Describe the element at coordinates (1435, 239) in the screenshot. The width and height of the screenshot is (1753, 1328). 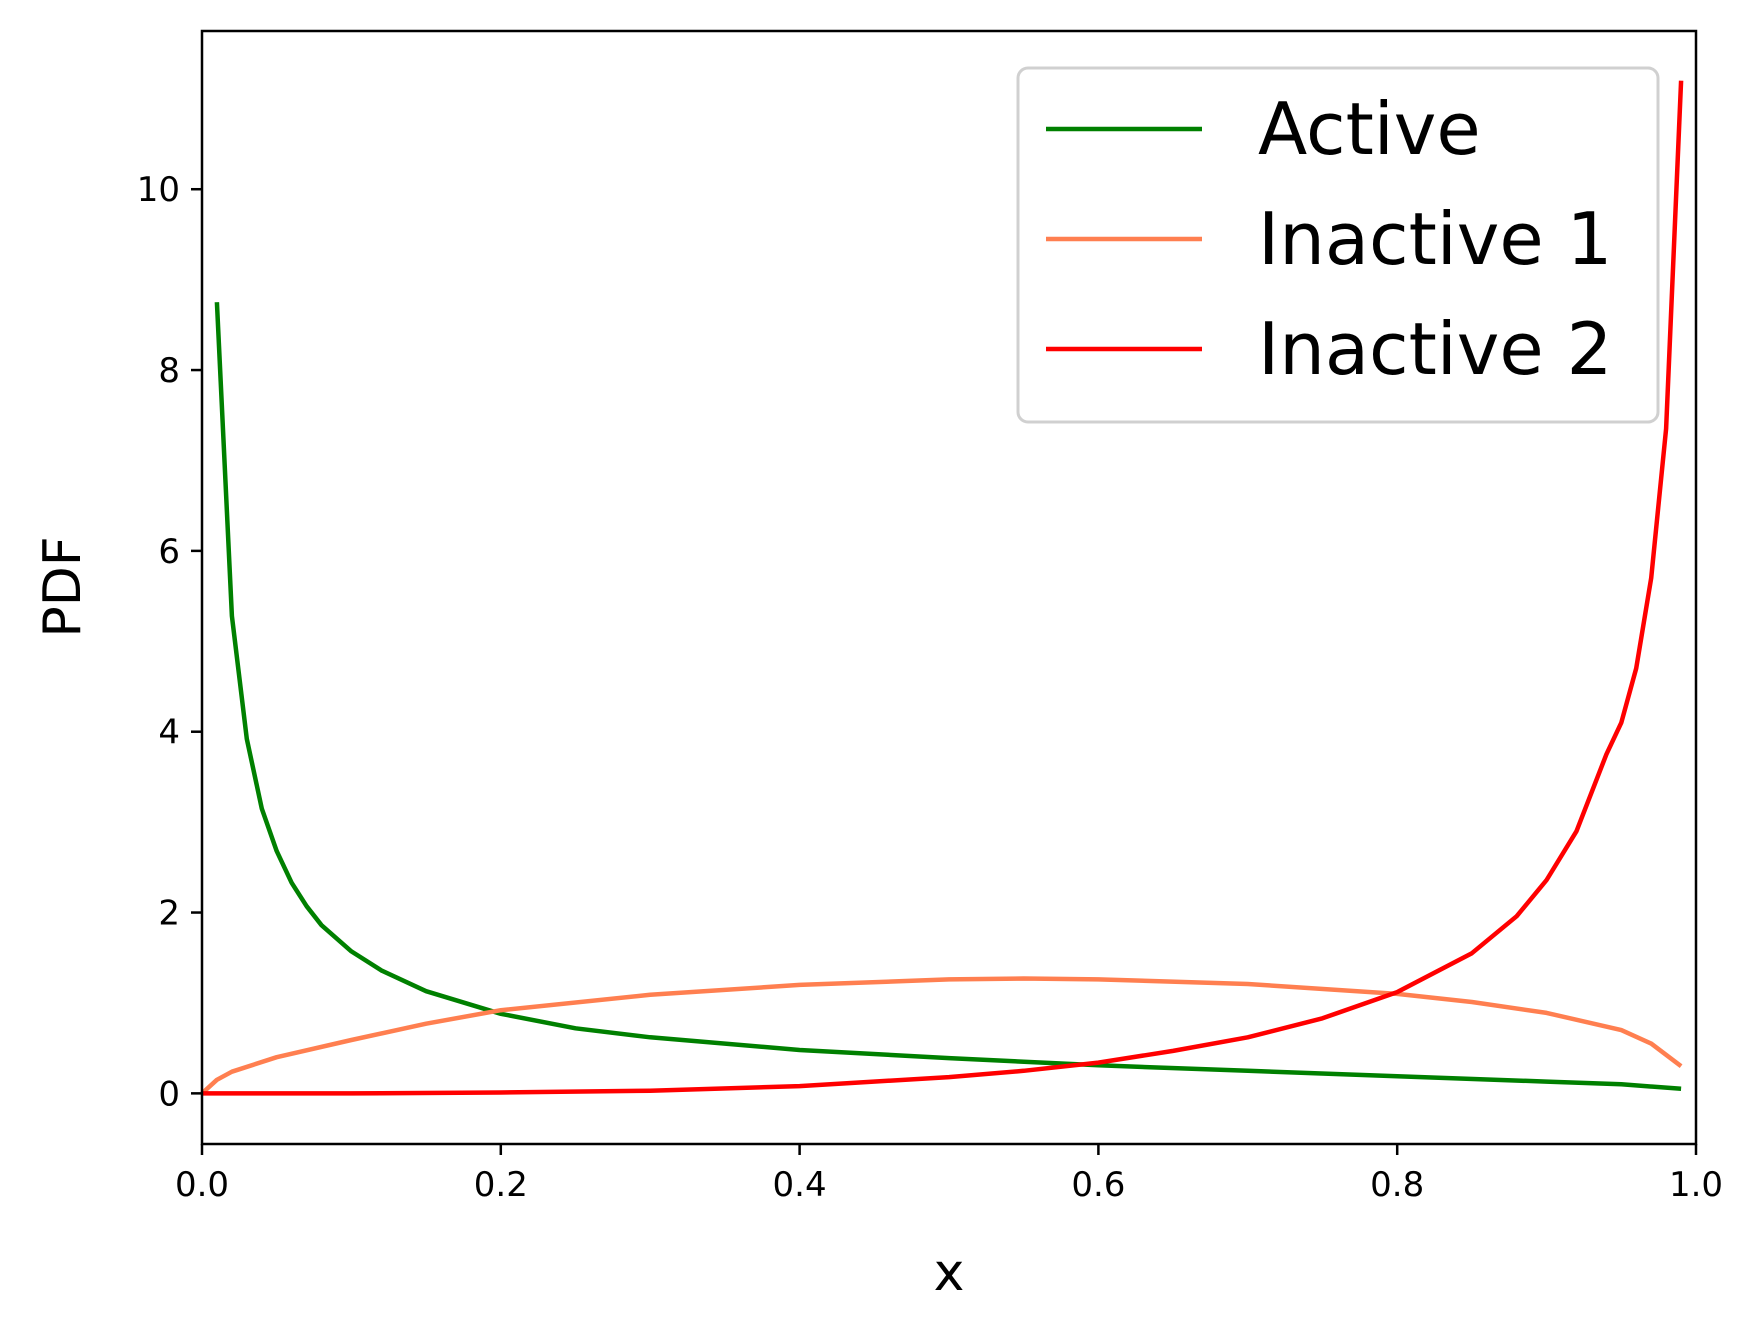
I see `legend-label: Inactive 1` at that location.